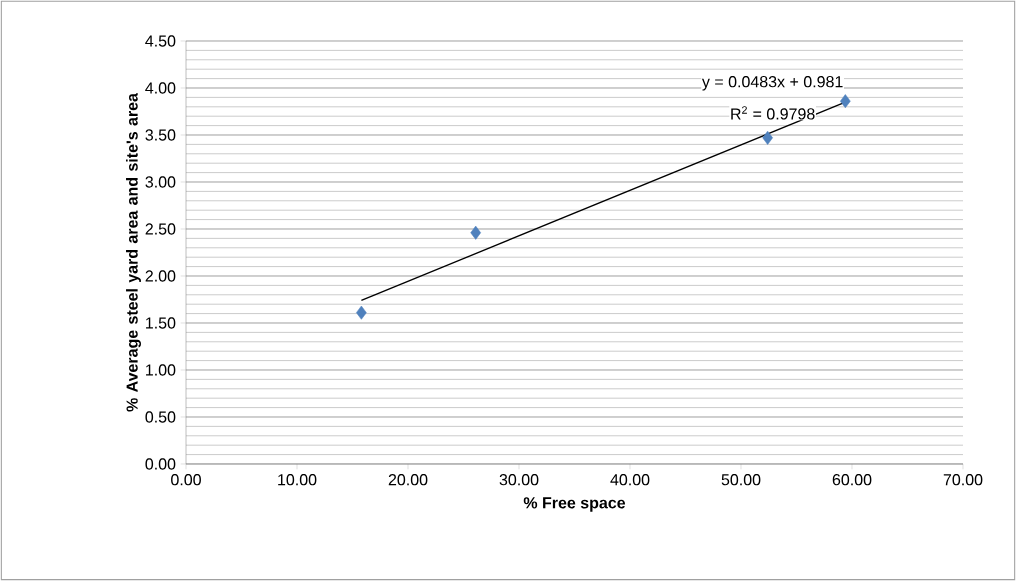  I want to click on annotation: R$^{2}$ = 0.9798, so click(773, 113).